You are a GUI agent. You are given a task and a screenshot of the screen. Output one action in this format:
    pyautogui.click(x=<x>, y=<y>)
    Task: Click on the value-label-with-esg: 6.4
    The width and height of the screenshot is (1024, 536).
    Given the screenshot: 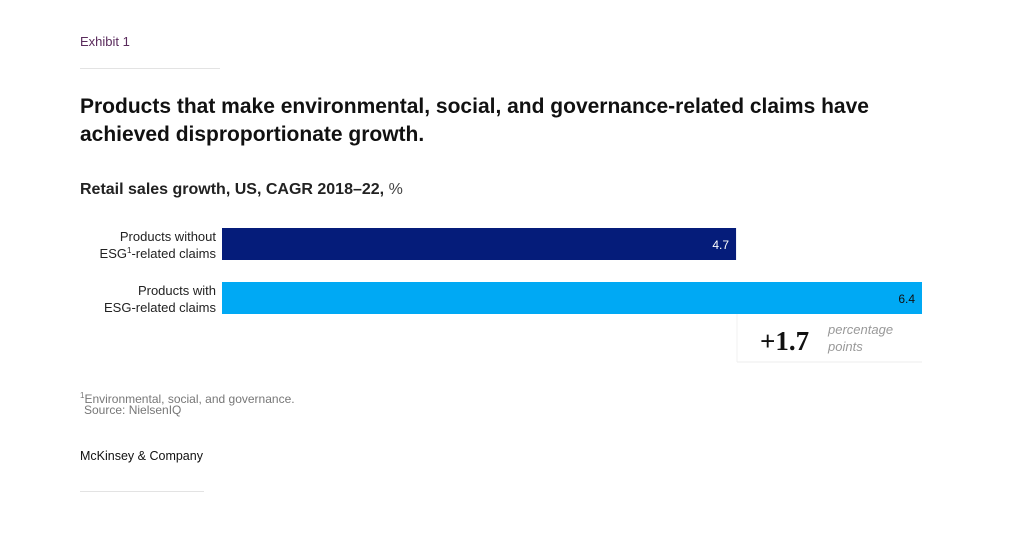 What is the action you would take?
    pyautogui.click(x=906, y=299)
    